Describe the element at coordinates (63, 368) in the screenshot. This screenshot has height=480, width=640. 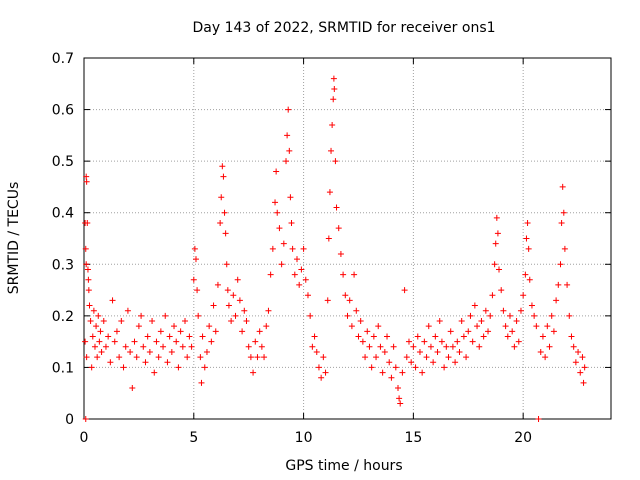
I see `y-tick-label: 0.1` at that location.